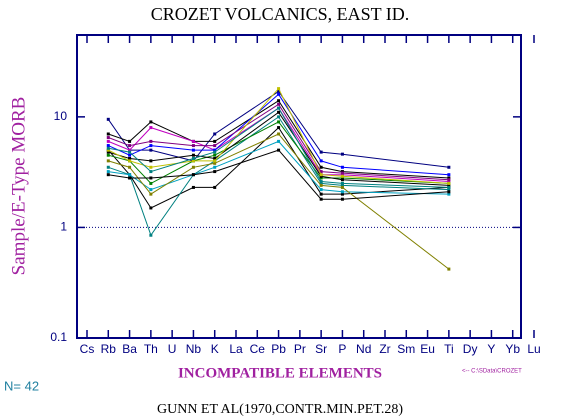 The image size is (561, 420). Describe the element at coordinates (258, 349) in the screenshot. I see `x-tick-label: Ce` at that location.